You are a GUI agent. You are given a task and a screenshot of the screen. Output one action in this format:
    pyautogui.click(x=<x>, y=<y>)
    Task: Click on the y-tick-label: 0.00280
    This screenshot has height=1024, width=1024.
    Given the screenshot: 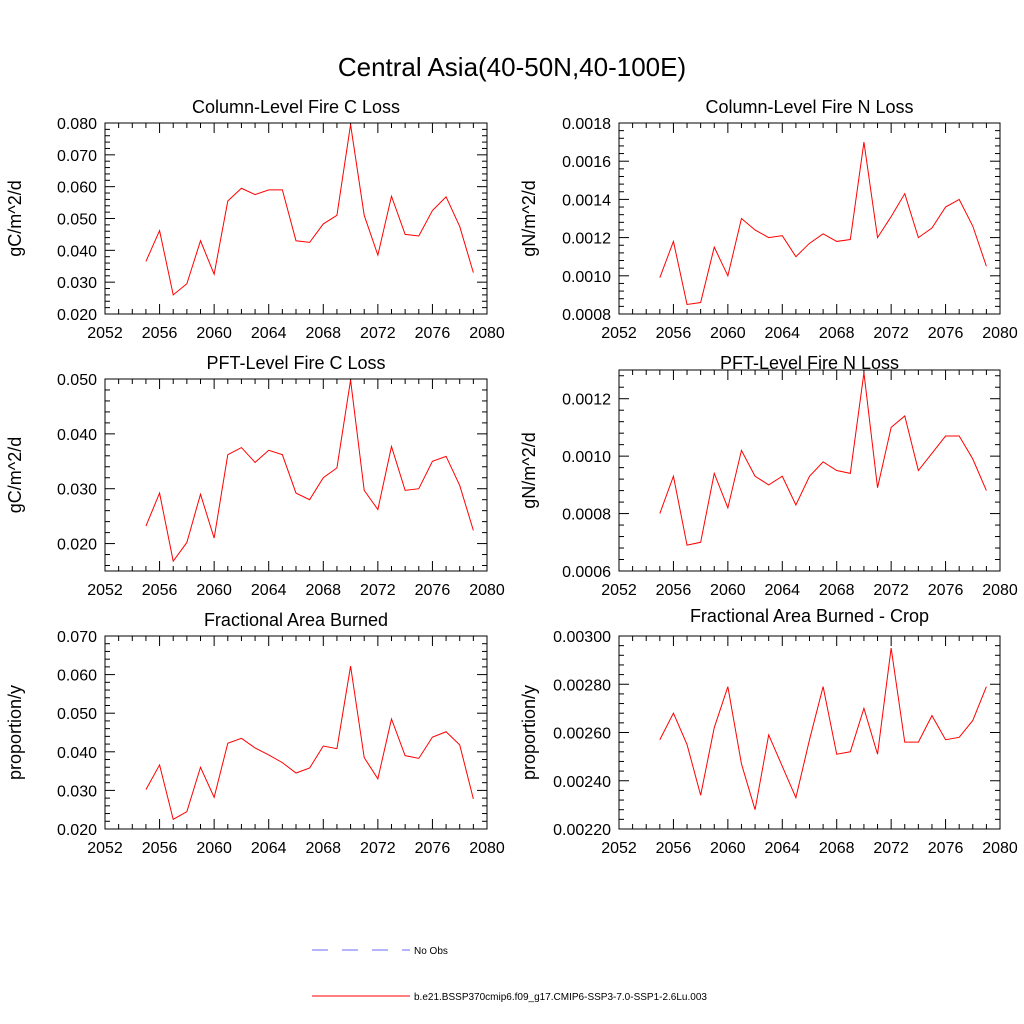 What is the action you would take?
    pyautogui.click(x=582, y=685)
    